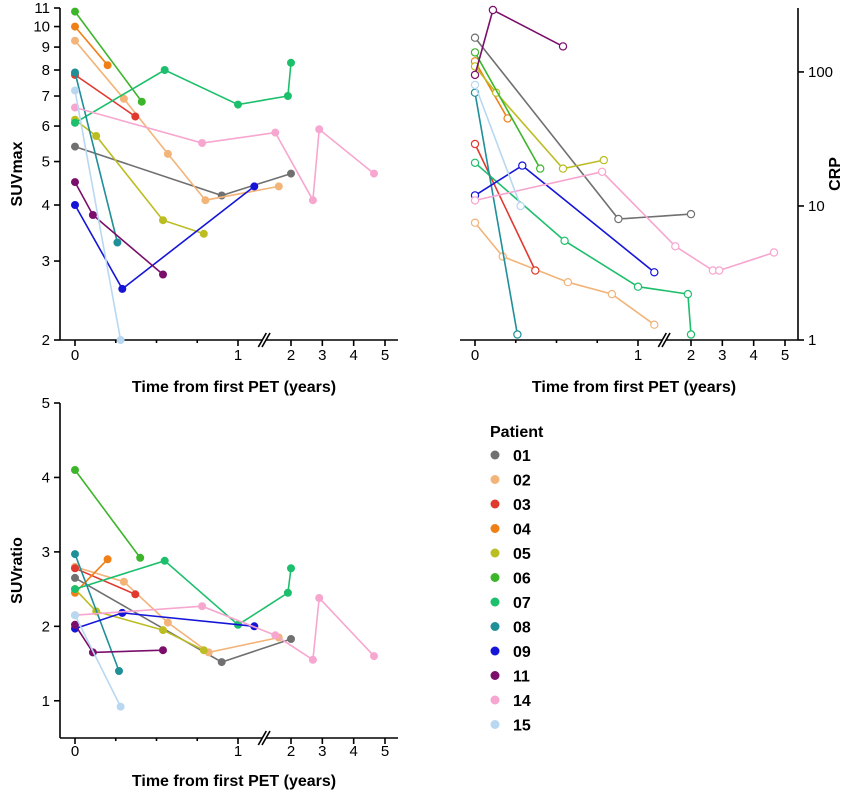 Image resolution: width=850 pixels, height=795 pixels. I want to click on legend-item-14: 14, so click(510, 701).